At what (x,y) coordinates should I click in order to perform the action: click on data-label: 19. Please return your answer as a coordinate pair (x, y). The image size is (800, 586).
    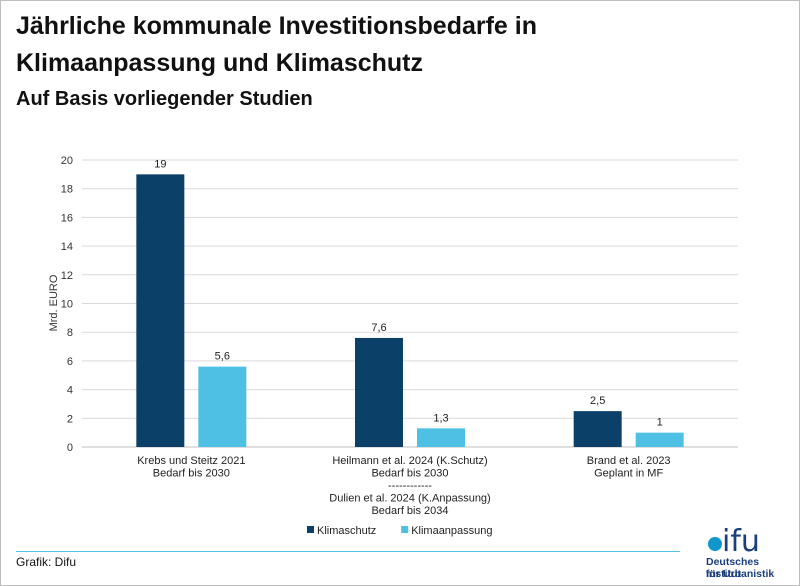
    Looking at the image, I should click on (160, 164).